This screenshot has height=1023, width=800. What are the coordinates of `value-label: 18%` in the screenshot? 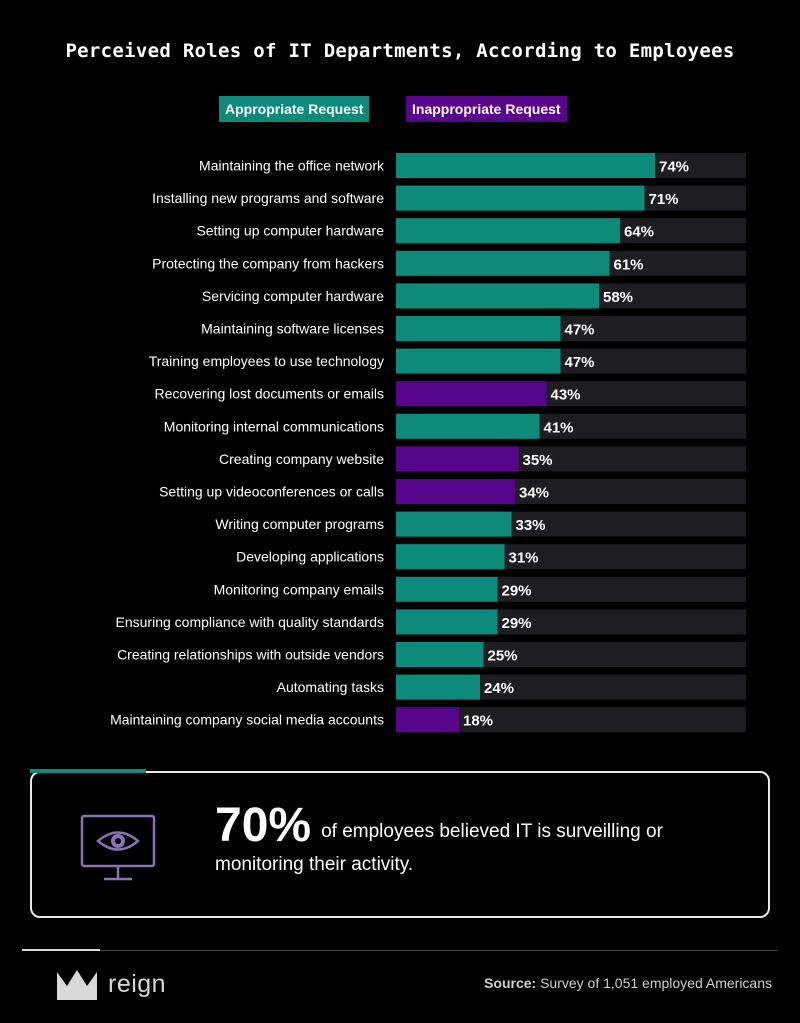 It's located at (478, 721).